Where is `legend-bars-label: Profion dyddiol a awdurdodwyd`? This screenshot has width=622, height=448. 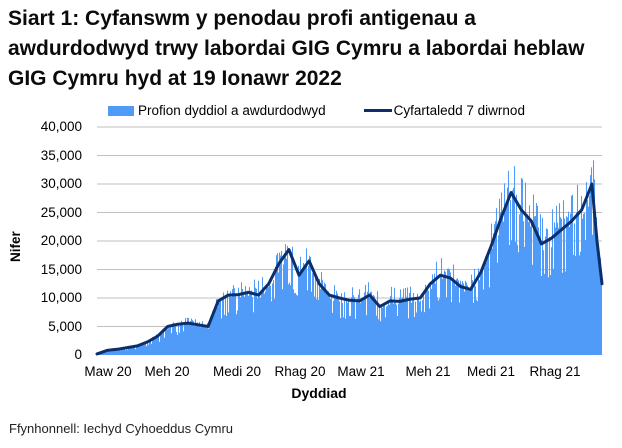
legend-bars-label: Profion dyddiol a awdurdodwyd is located at coordinates (232, 110).